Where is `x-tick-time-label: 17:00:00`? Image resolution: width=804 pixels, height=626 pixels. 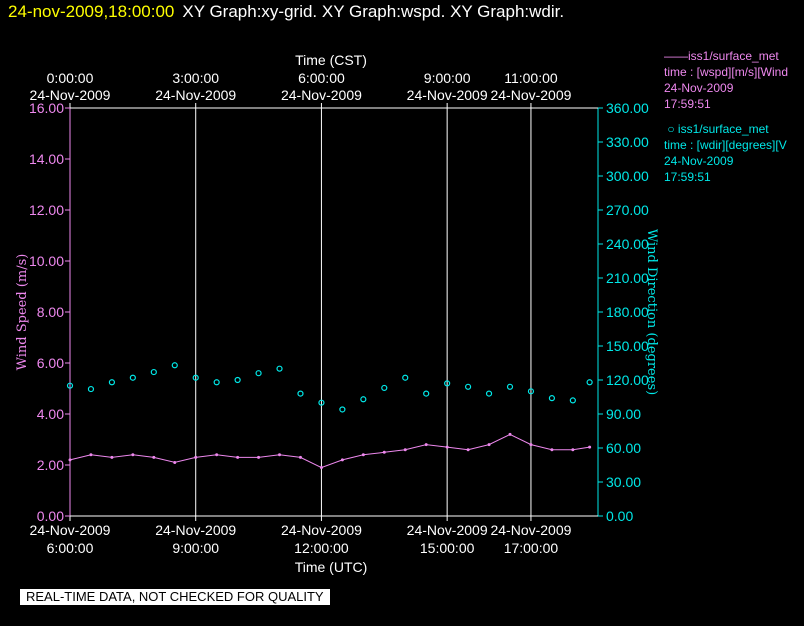
x-tick-time-label: 17:00:00 is located at coordinates (531, 548).